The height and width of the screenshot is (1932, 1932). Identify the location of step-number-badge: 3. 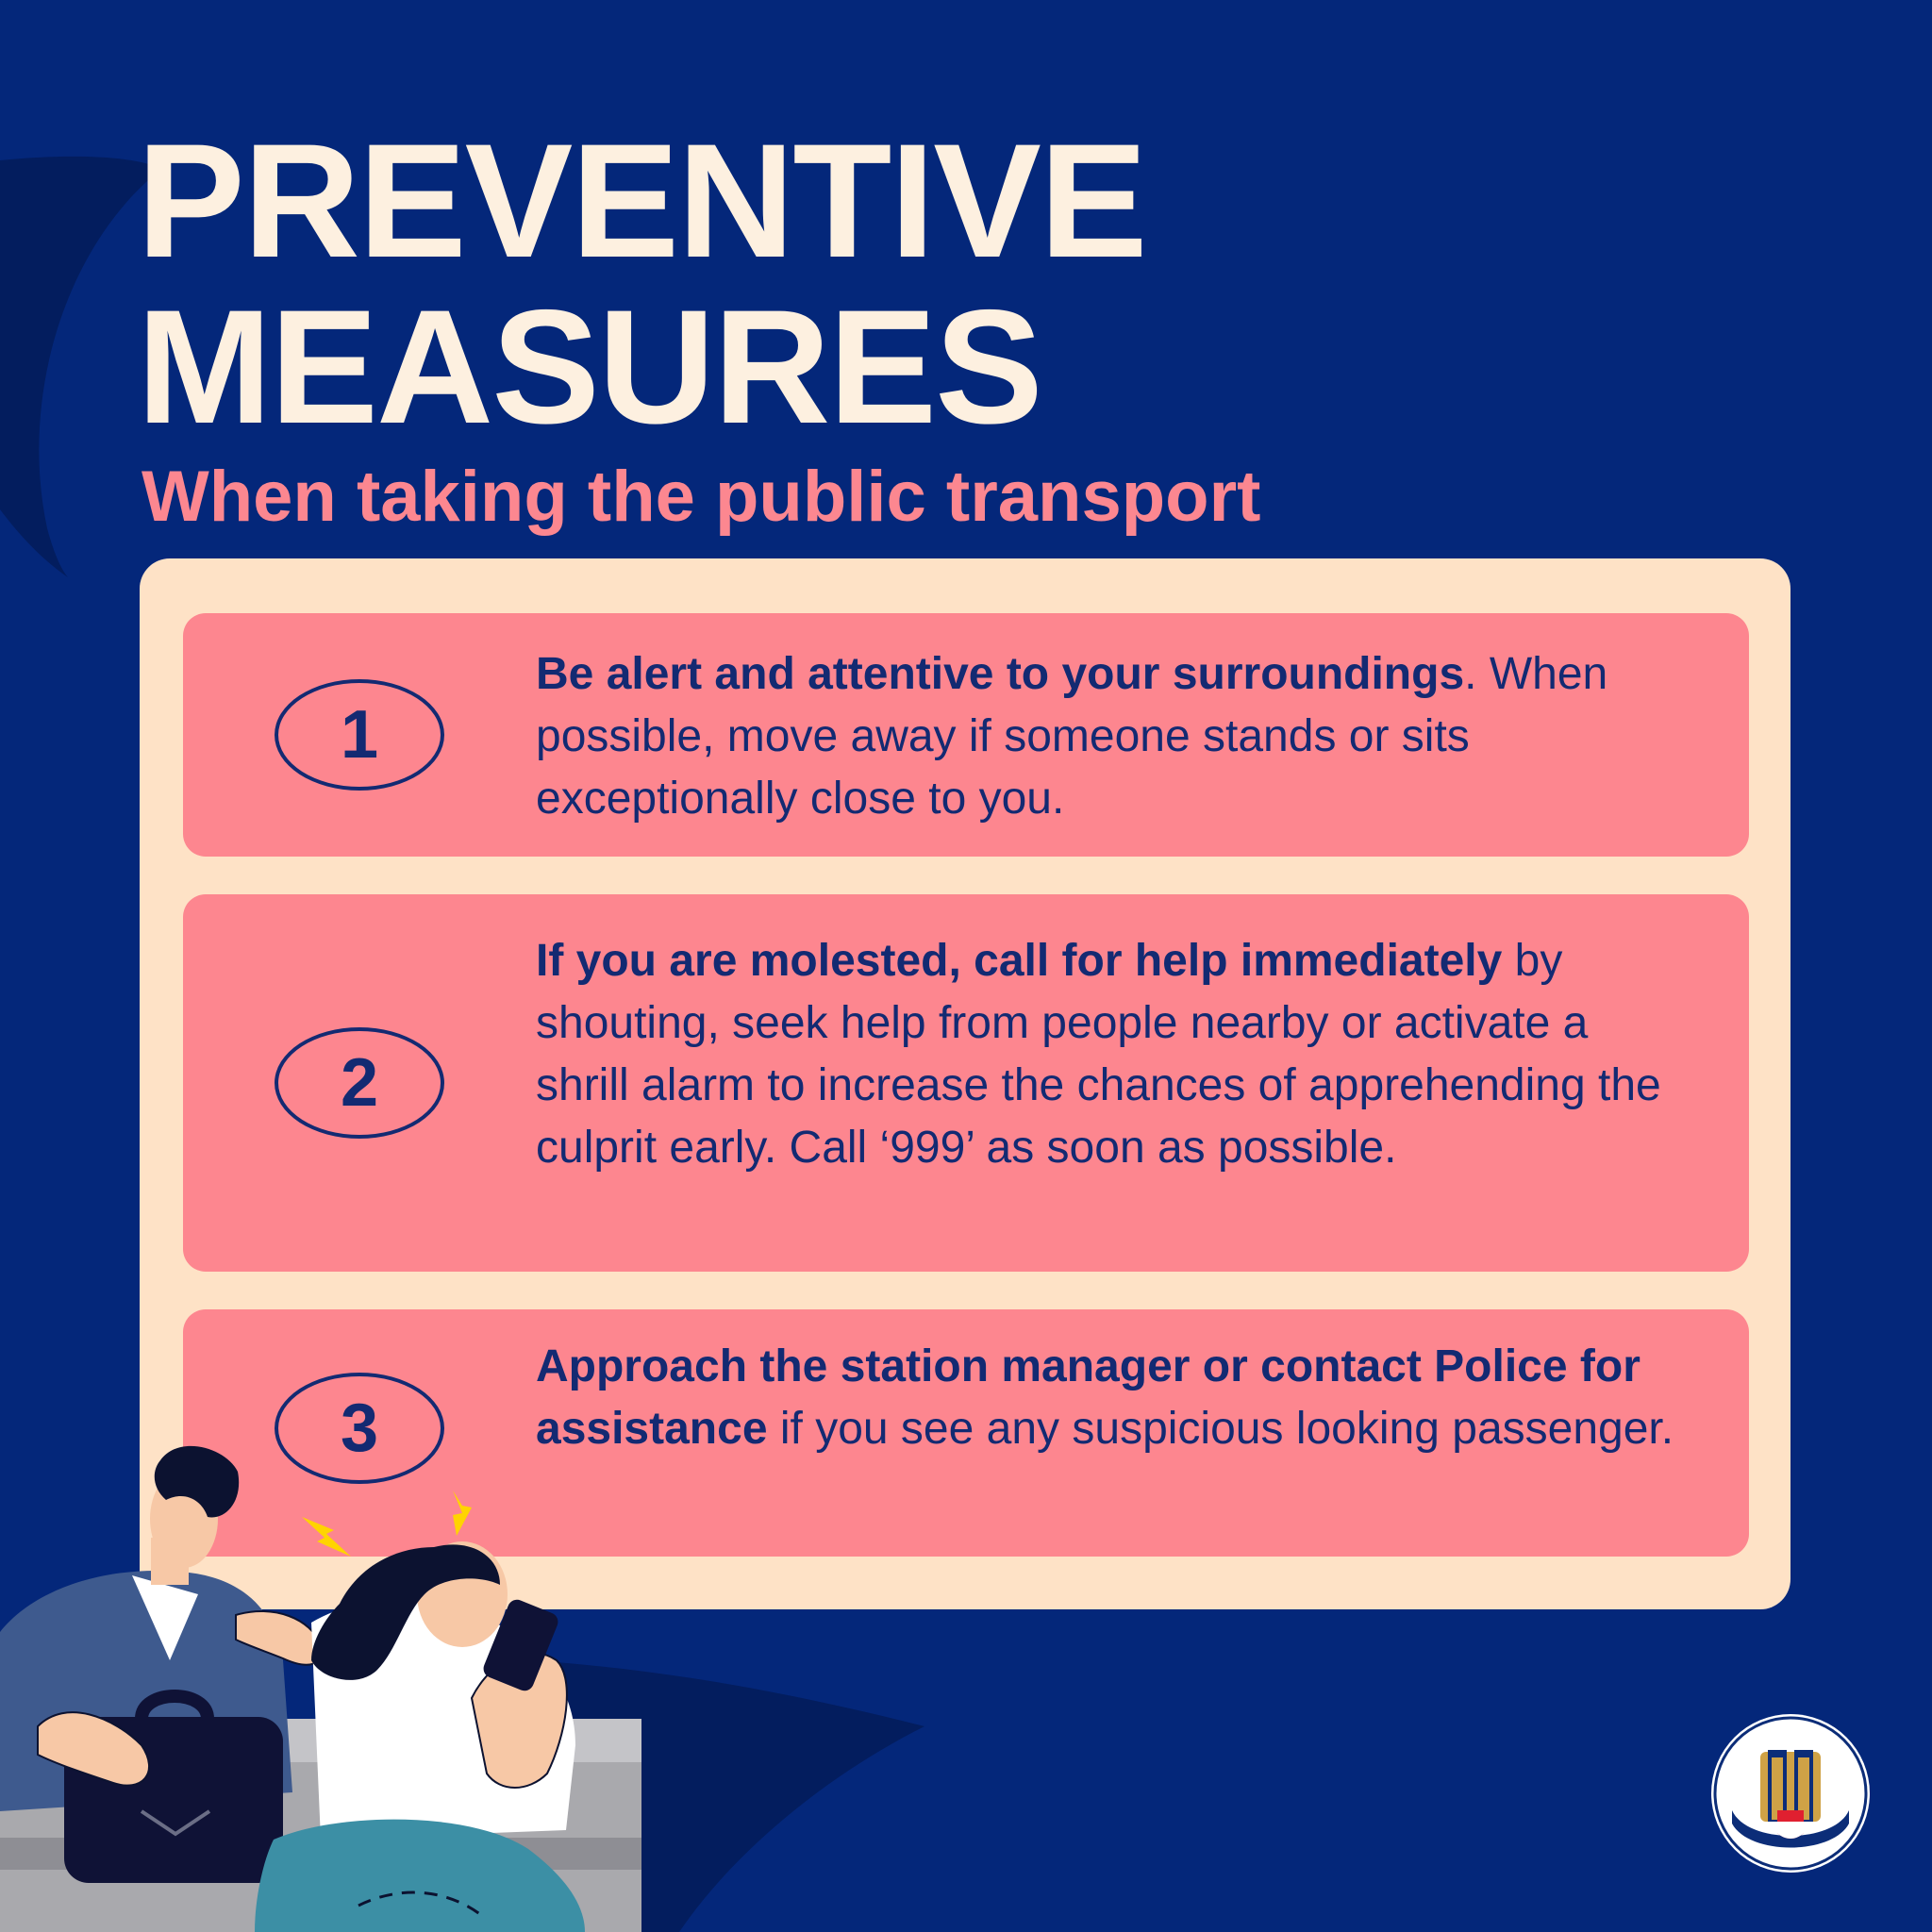
(359, 1429).